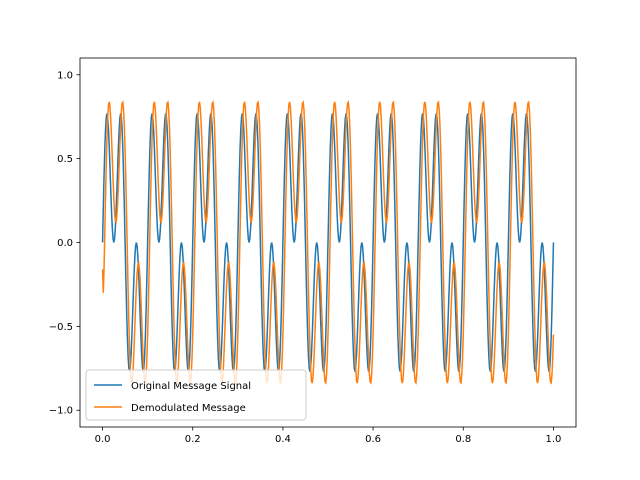  What do you see at coordinates (193, 439) in the screenshot?
I see `x-tick-label: 0.2` at bounding box center [193, 439].